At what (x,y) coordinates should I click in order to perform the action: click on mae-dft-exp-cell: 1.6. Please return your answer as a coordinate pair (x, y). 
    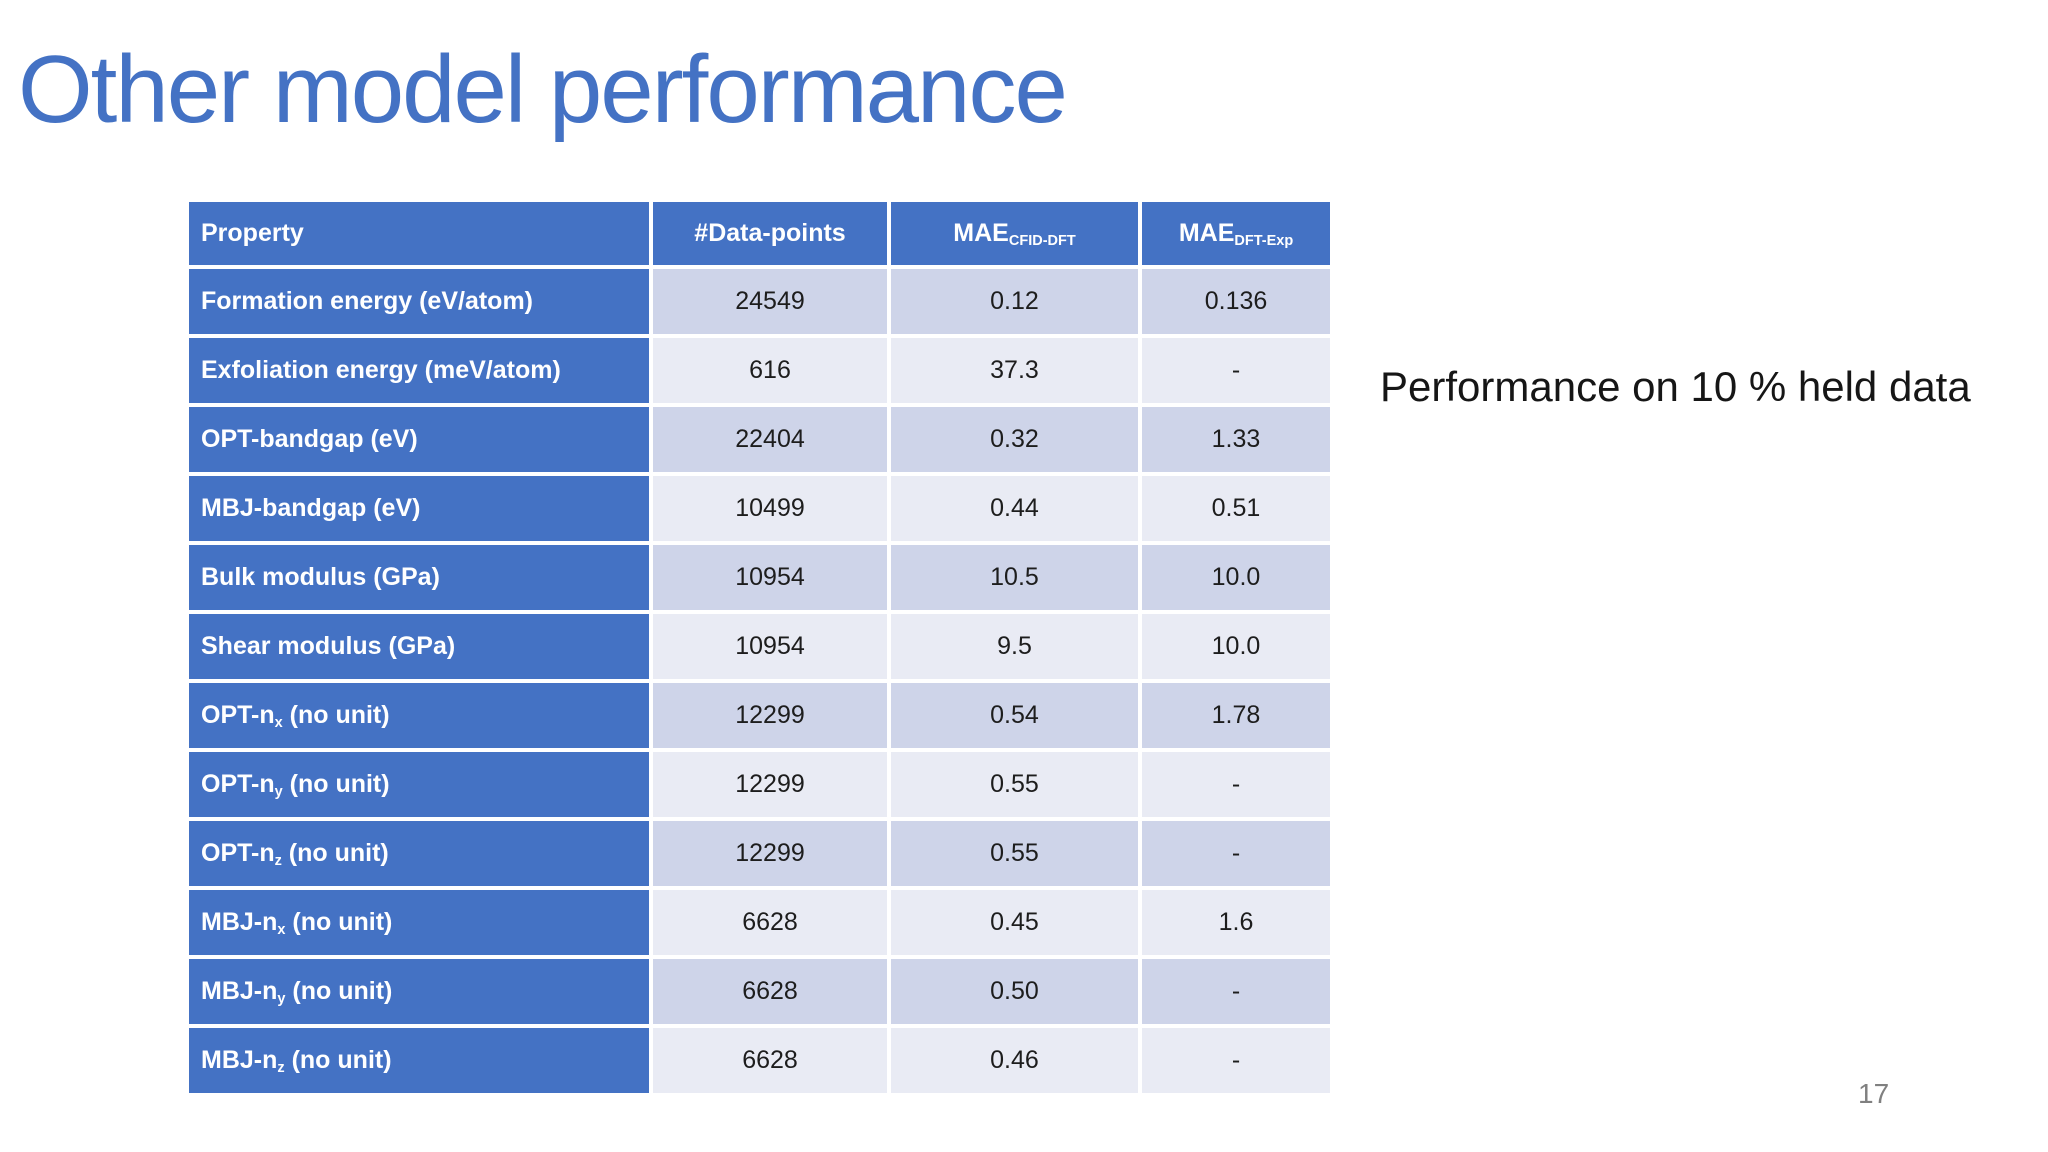
    Looking at the image, I should click on (1236, 922).